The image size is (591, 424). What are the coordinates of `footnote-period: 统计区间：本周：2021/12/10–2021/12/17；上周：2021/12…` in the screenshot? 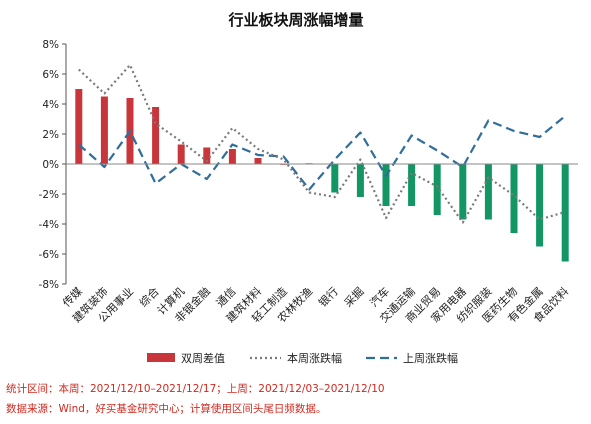 It's located at (195, 389).